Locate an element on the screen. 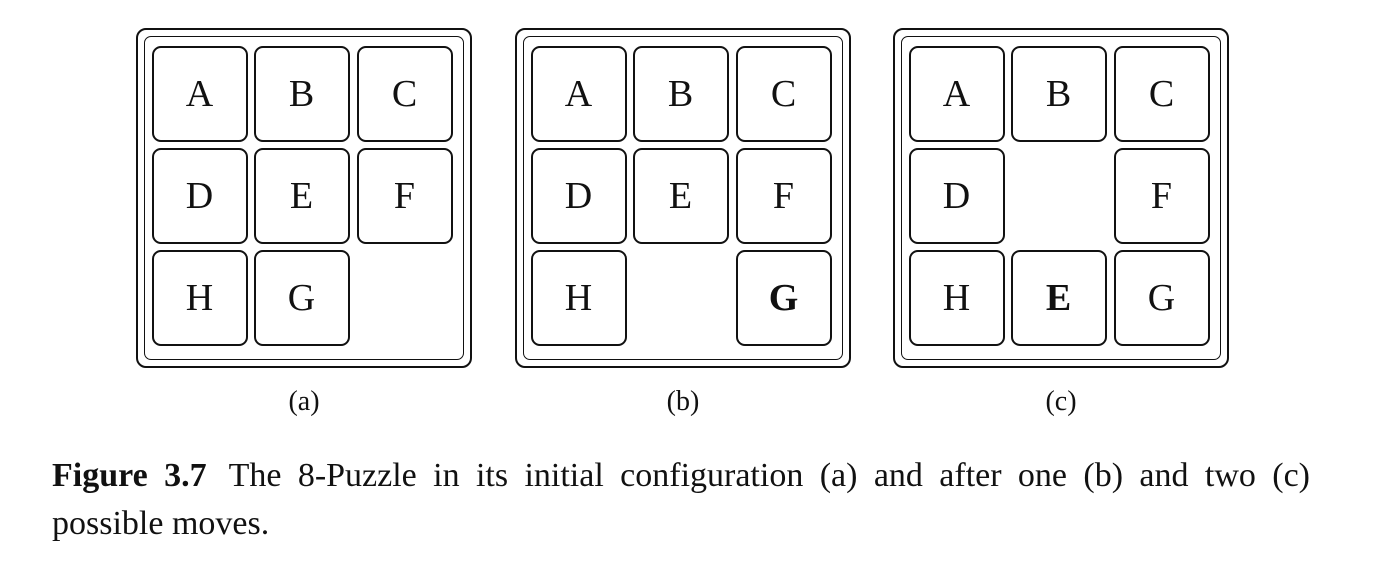 Image resolution: width=1384 pixels, height=582 pixels. puzzle-a-tile-c: C is located at coordinates (404, 93).